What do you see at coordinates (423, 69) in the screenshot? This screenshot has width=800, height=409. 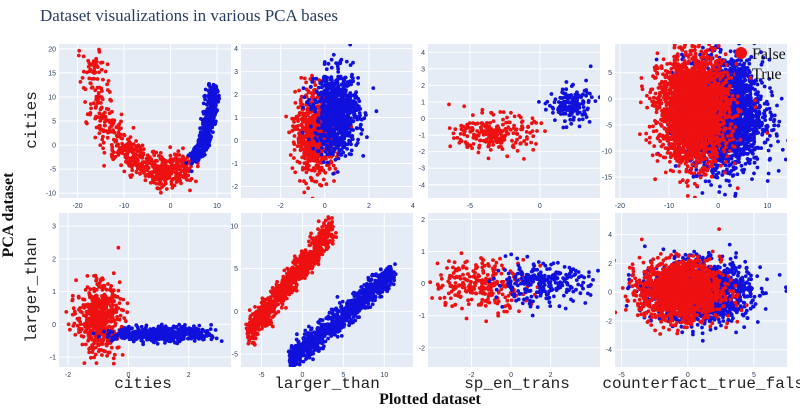 I see `y-tick-label: 3` at bounding box center [423, 69].